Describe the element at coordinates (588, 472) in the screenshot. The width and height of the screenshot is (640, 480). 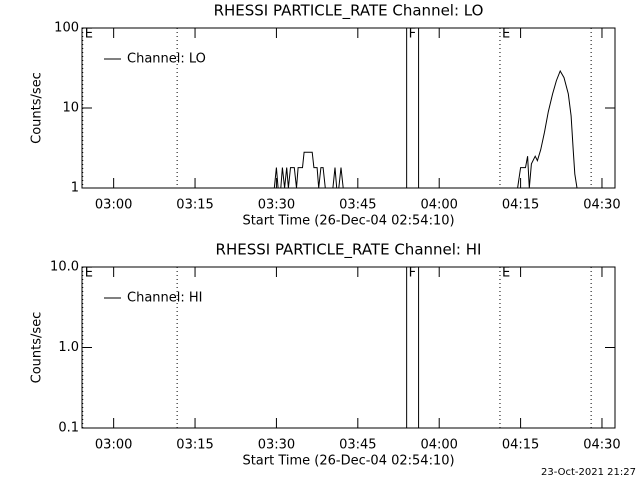
I see `footer: 23-Oct-2021 21:27` at that location.